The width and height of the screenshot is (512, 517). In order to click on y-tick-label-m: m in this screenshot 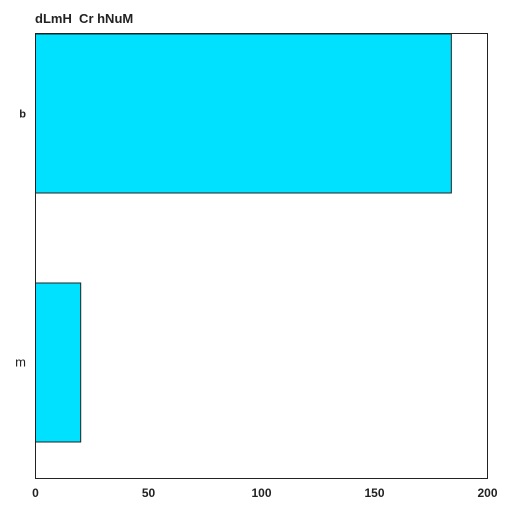, I will do `click(20, 362)`.